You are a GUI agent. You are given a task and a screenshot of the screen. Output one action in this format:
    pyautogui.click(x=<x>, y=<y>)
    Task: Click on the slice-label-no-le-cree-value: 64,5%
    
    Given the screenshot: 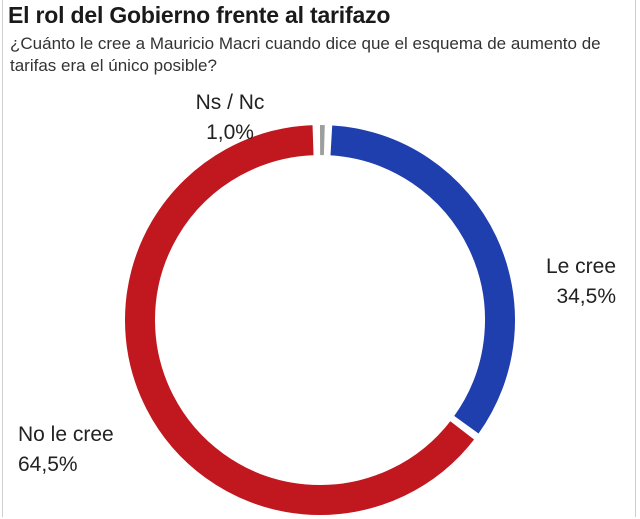 What is the action you would take?
    pyautogui.click(x=48, y=464)
    